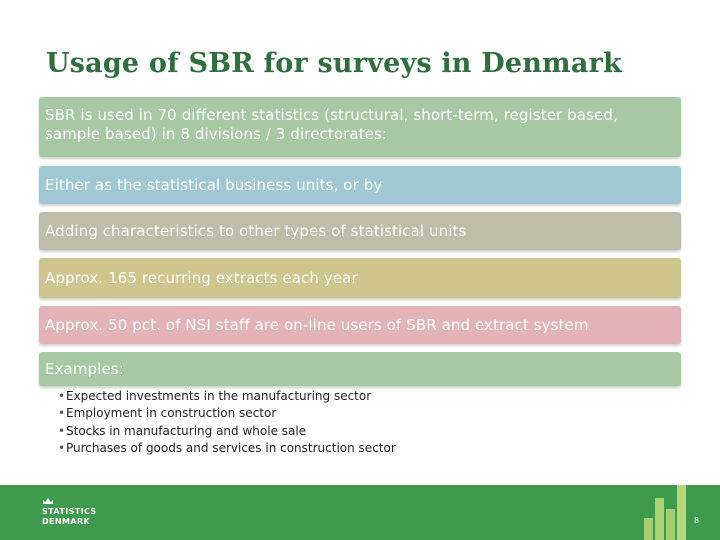 This screenshot has height=540, width=720. I want to click on page-number: 8, so click(697, 520).